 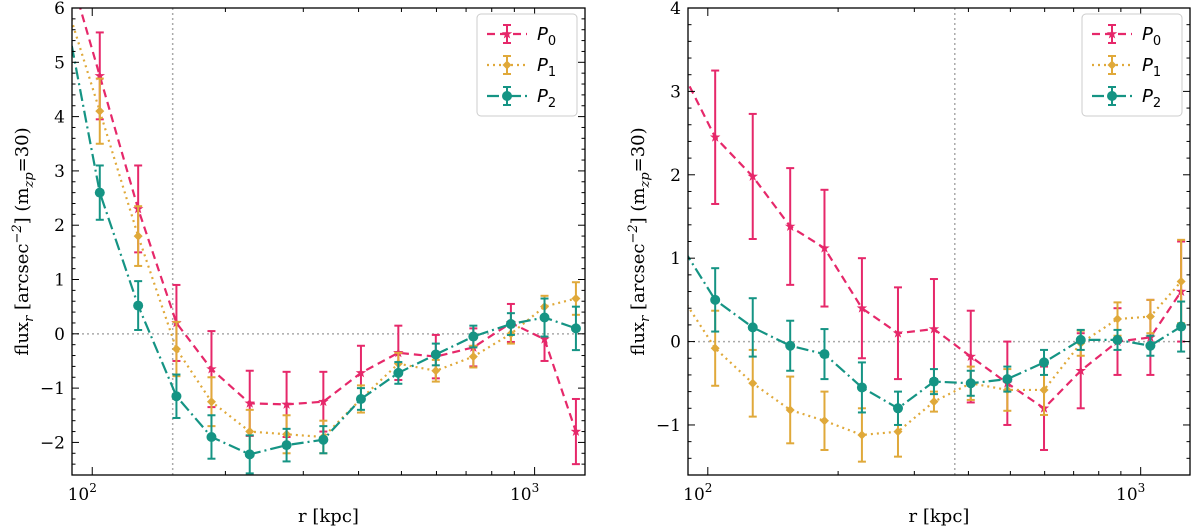 What do you see at coordinates (52, 443) in the screenshot?
I see `y-tick-label: −2` at bounding box center [52, 443].